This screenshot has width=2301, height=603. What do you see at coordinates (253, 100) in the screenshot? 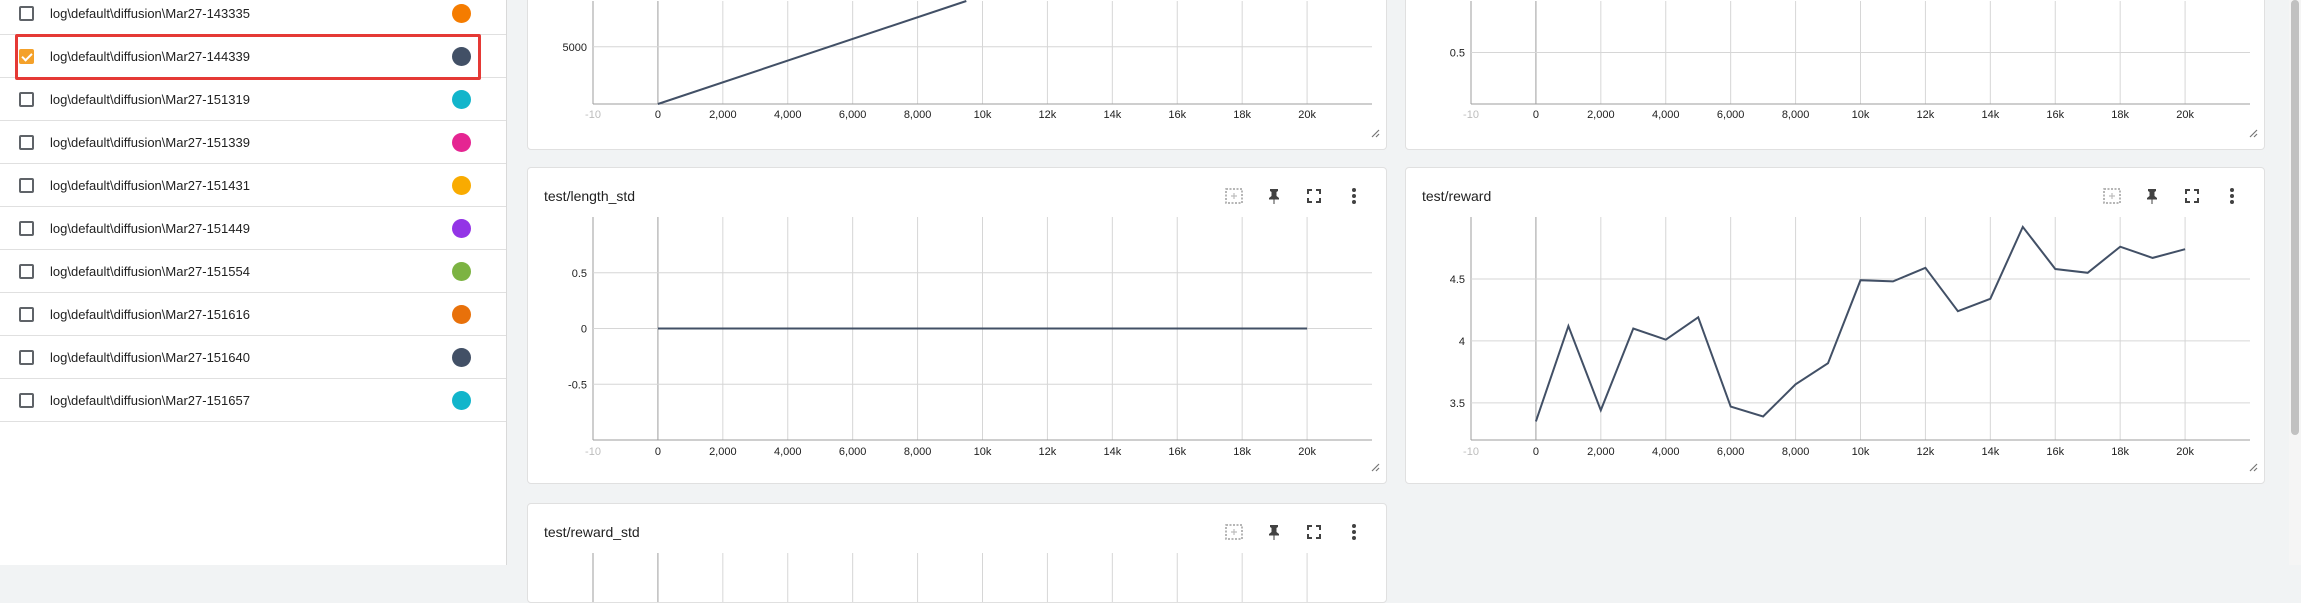
I see `run-row: log\default\diffusion\Mar27-151319` at bounding box center [253, 100].